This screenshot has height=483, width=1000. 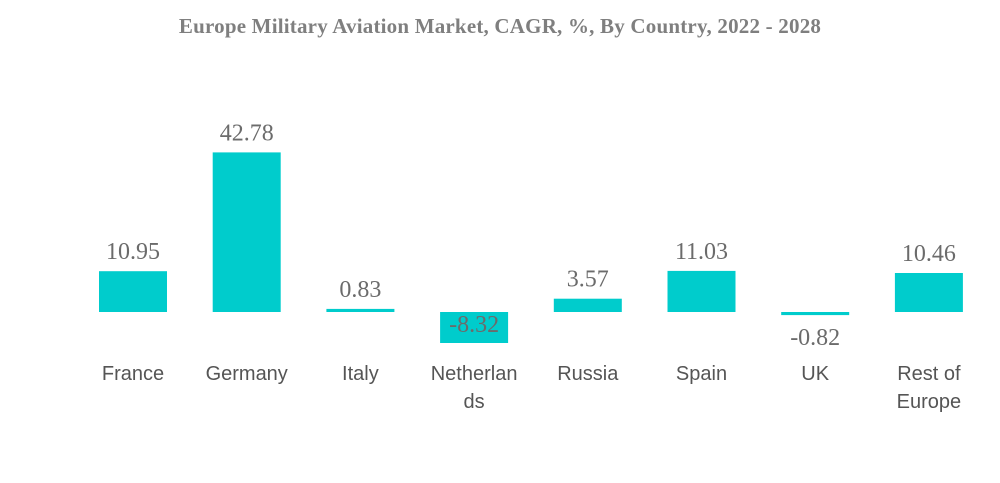 I want to click on category-label: Rest of Europe, so click(x=929, y=388).